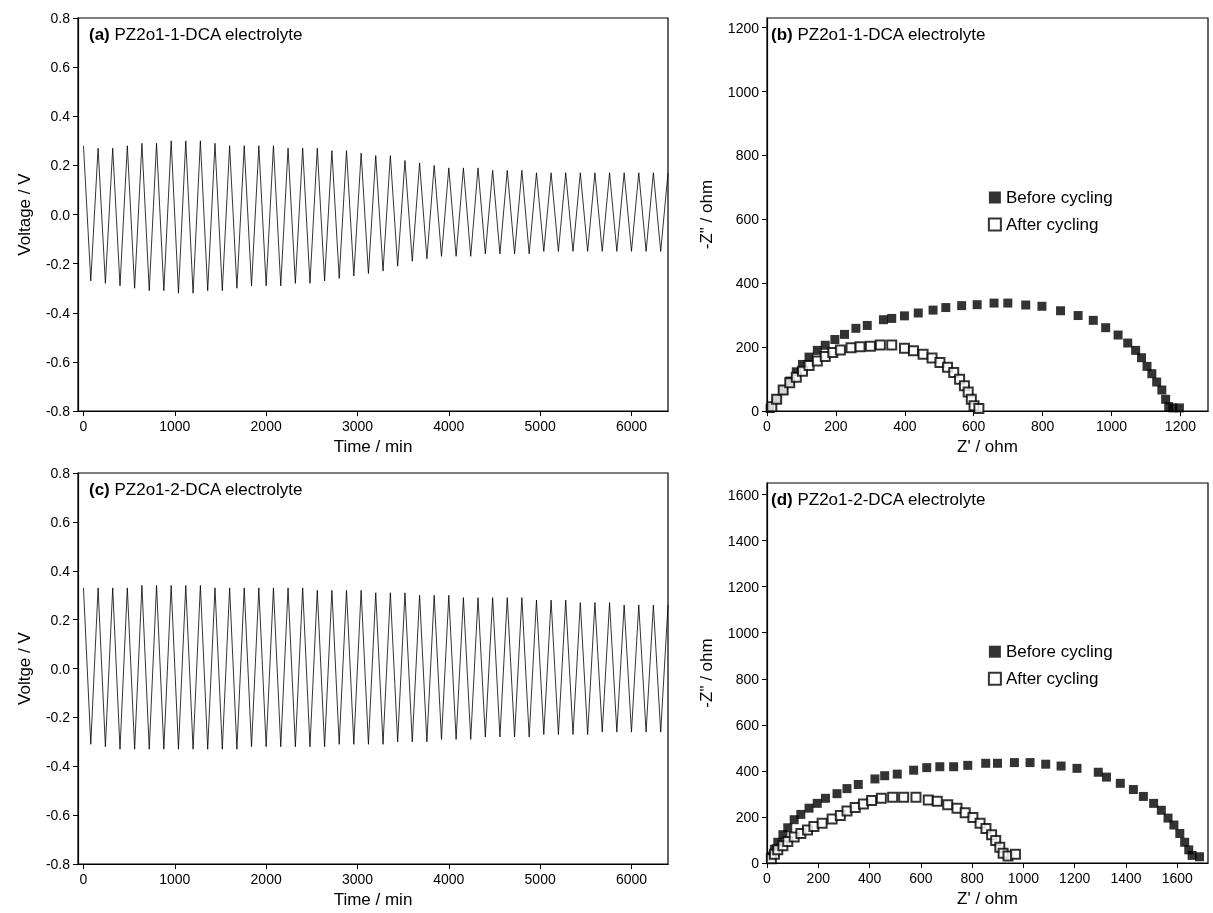 Image resolution: width=1213 pixels, height=913 pixels. I want to click on x-tick-label: 1400, so click(1126, 878).